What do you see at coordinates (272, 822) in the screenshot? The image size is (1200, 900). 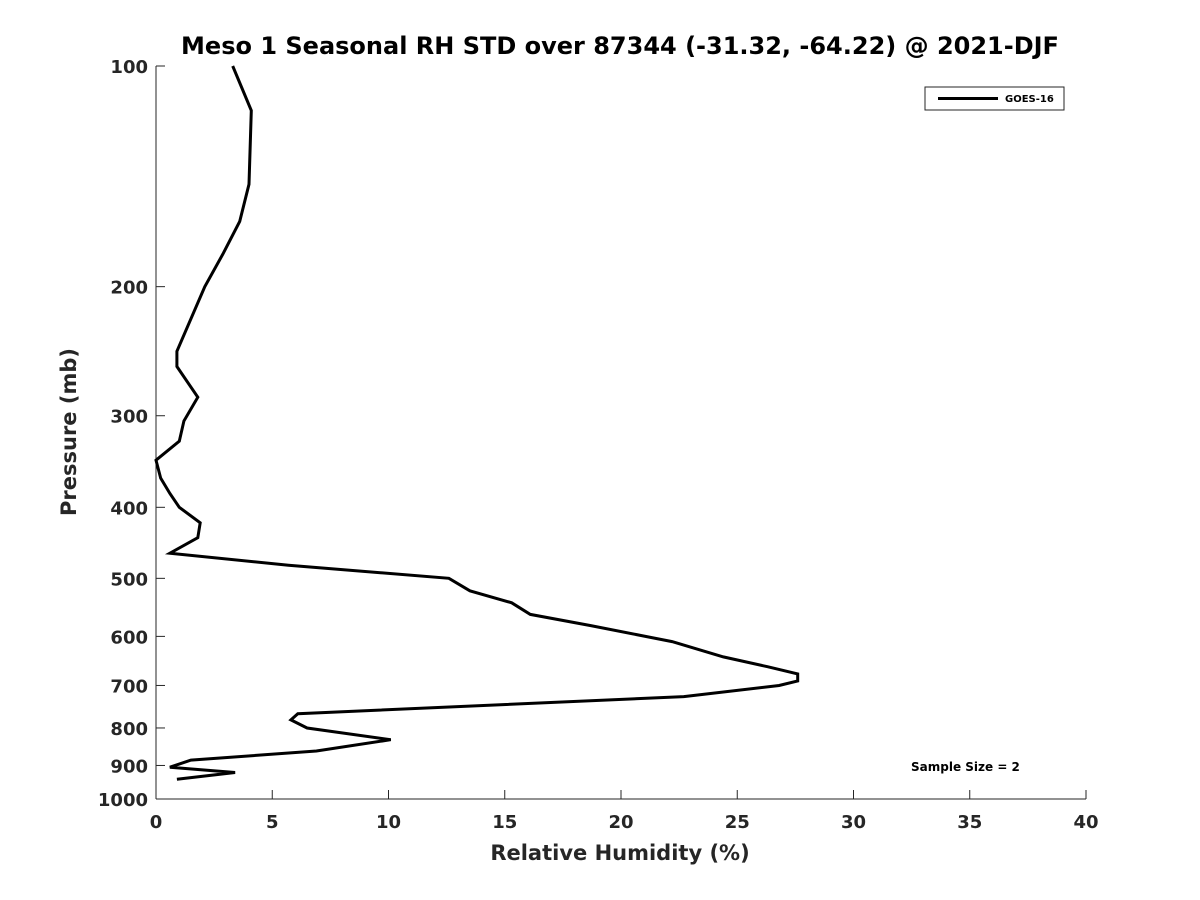 I see `x-tick-label: 5` at bounding box center [272, 822].